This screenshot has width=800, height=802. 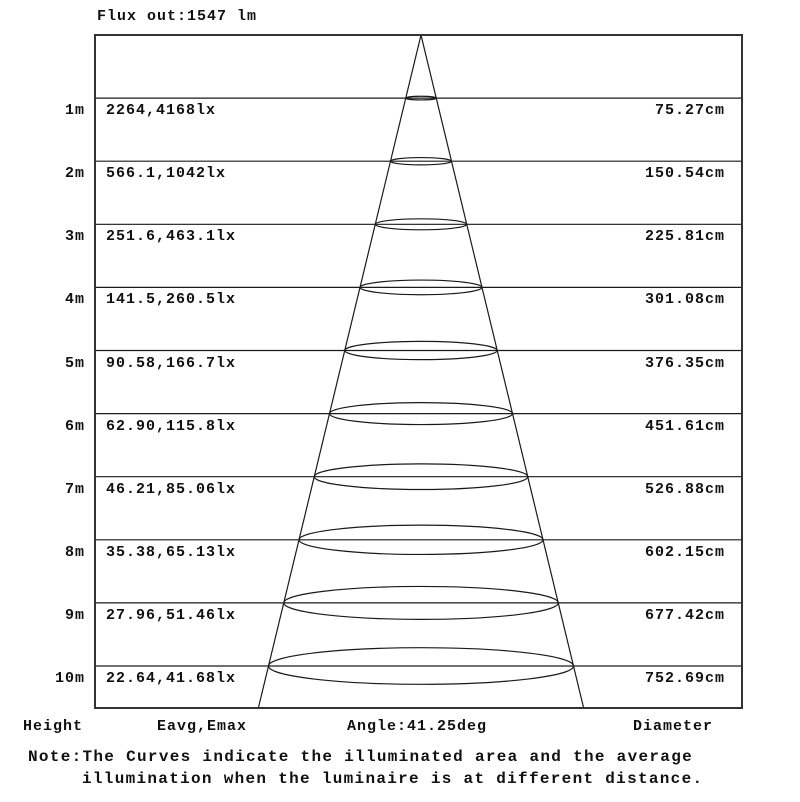 I want to click on row-diameter-value: 526.88cm, so click(x=684, y=489).